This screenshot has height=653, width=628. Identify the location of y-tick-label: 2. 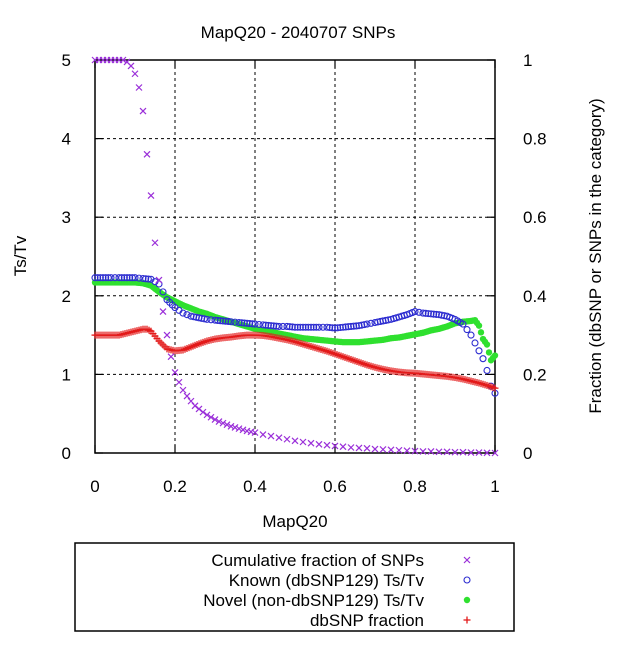
(66, 296).